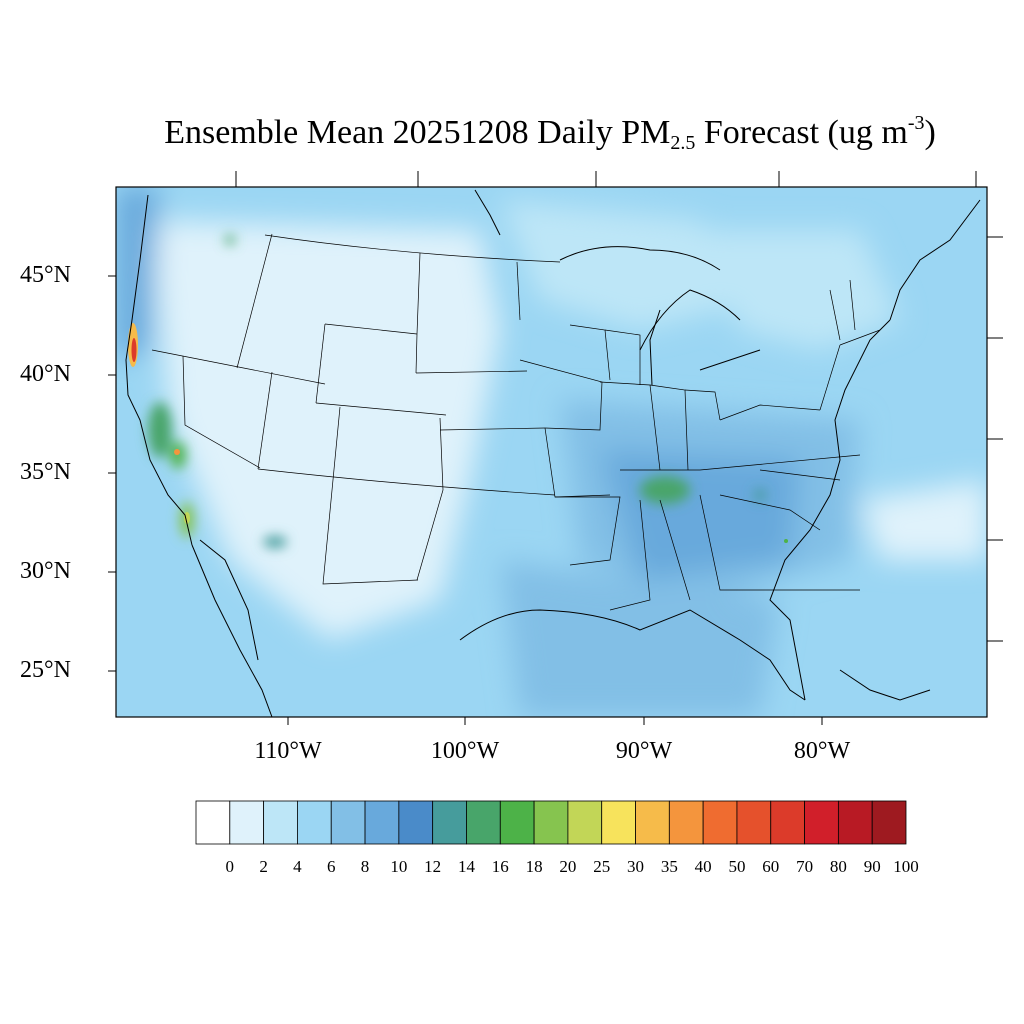 This screenshot has width=1024, height=1024. Describe the element at coordinates (417, 132) in the screenshot. I see `title-prefix: Ensemble Mean 20251208 Daily PM` at that location.